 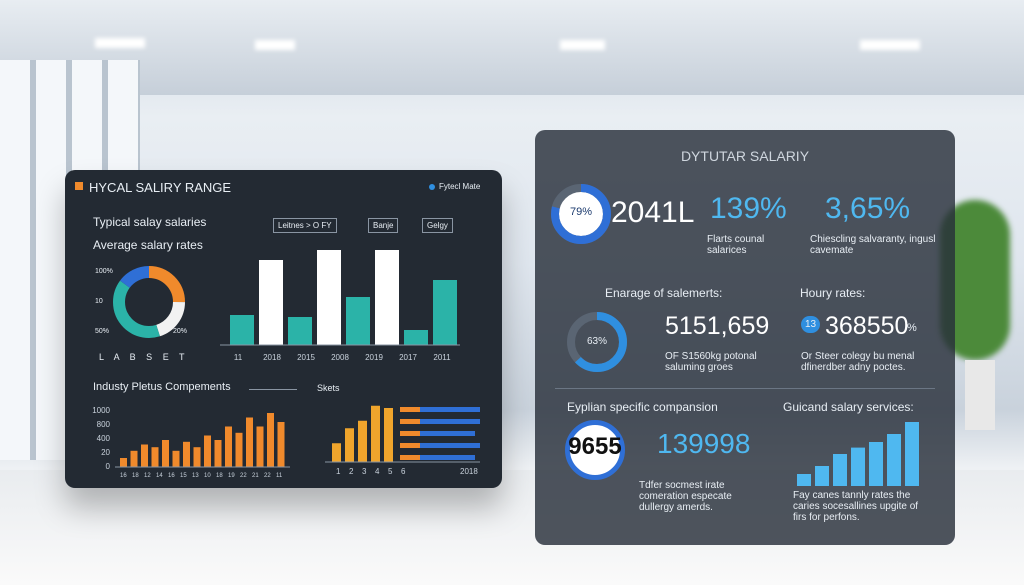 What do you see at coordinates (704, 443) in the screenshot?
I see `stat: 139998` at bounding box center [704, 443].